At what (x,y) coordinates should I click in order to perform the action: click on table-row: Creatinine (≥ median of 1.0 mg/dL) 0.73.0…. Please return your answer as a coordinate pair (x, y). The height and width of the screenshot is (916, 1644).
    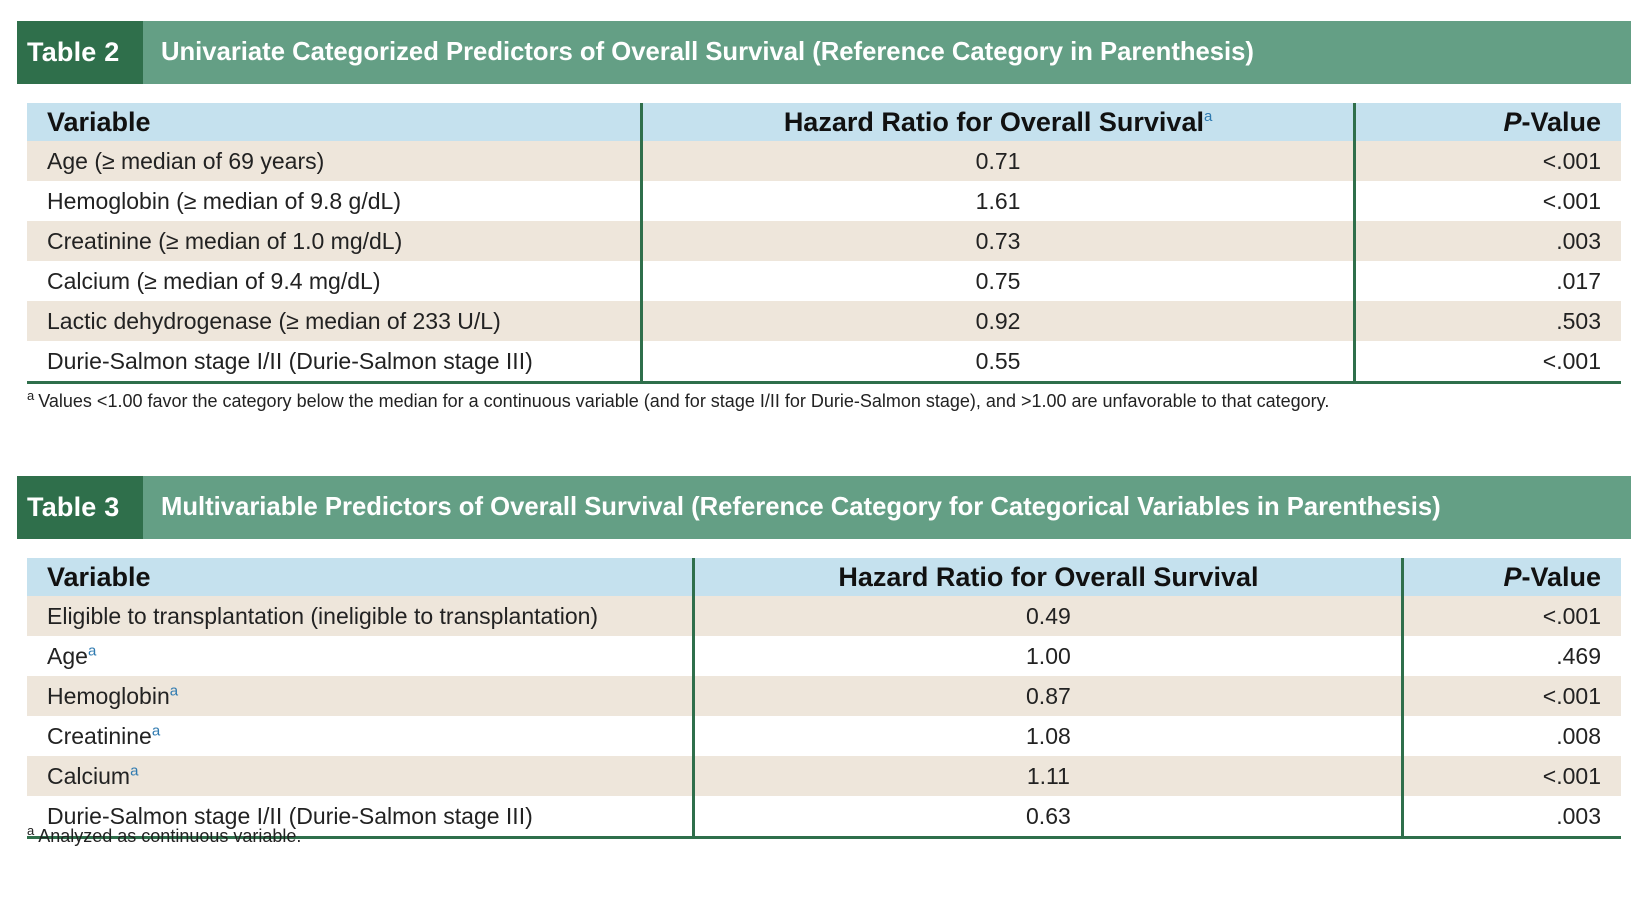
    Looking at the image, I should click on (824, 241).